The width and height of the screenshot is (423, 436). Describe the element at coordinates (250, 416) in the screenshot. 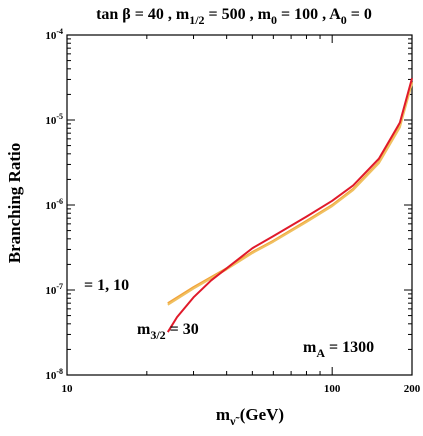

I see `x-axis-label: mν̃ (GeV)` at that location.